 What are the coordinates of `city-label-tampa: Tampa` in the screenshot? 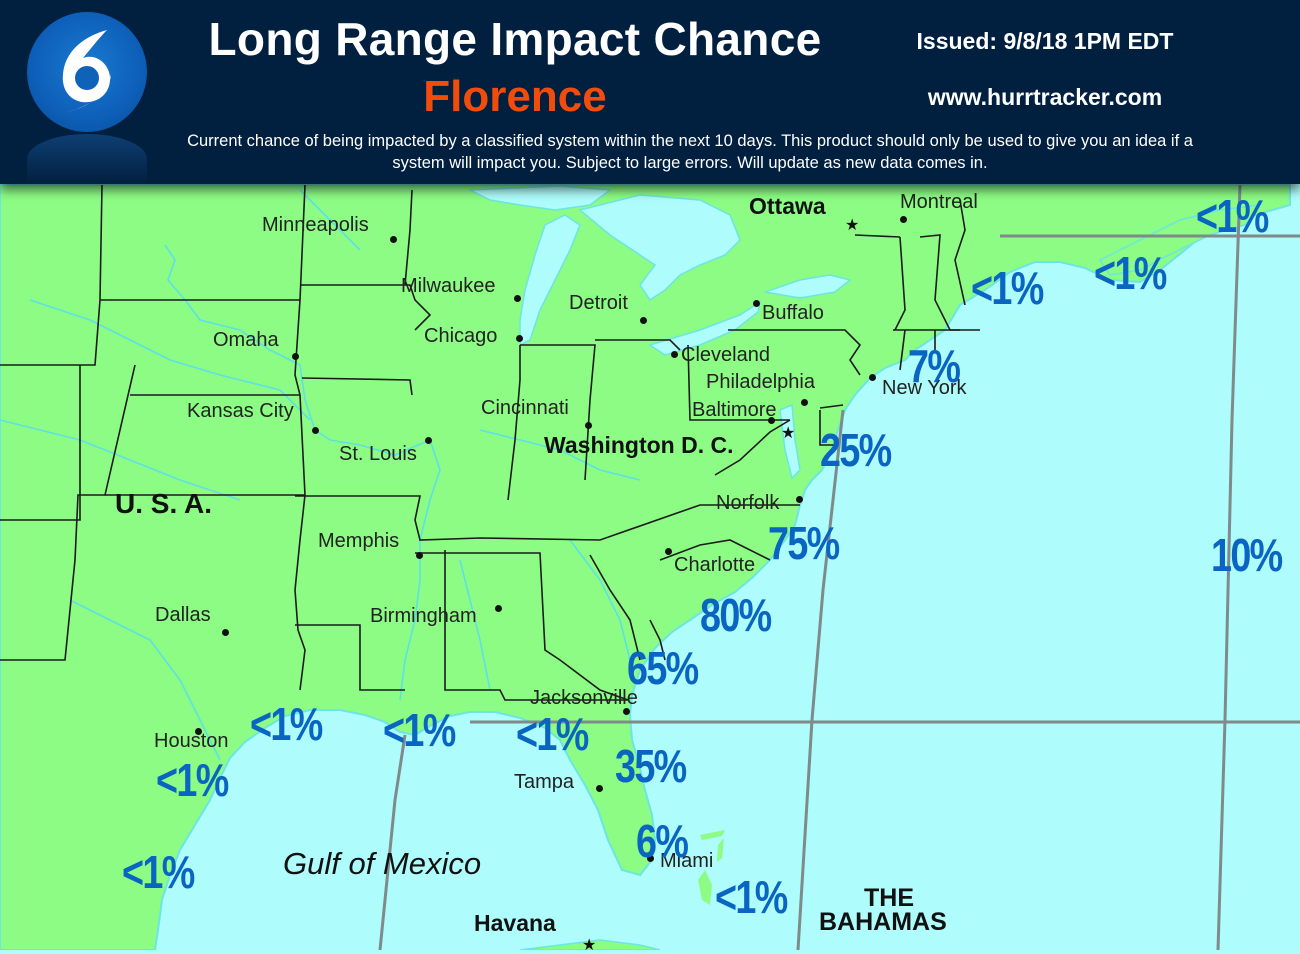 It's located at (544, 782).